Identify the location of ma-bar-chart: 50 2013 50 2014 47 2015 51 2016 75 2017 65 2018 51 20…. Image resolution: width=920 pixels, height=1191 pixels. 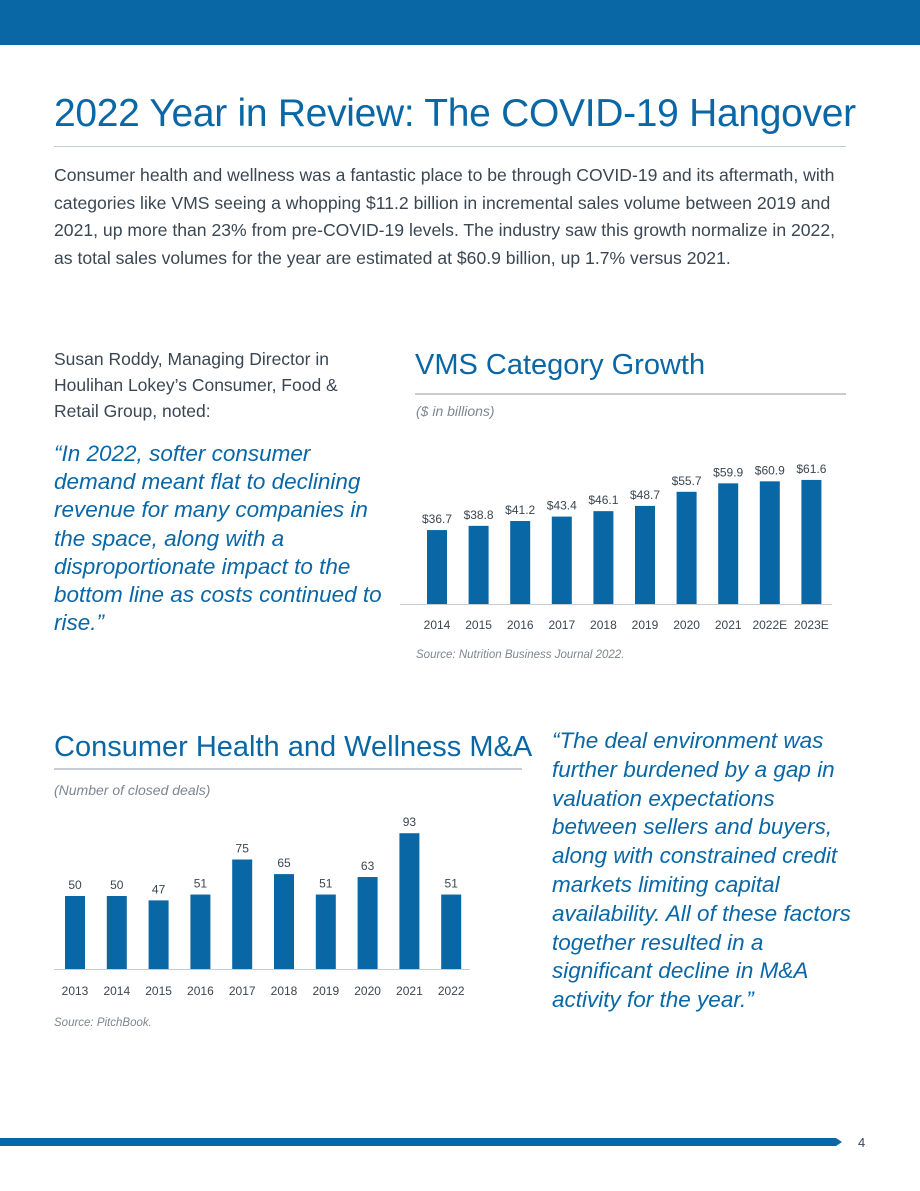
(262, 906).